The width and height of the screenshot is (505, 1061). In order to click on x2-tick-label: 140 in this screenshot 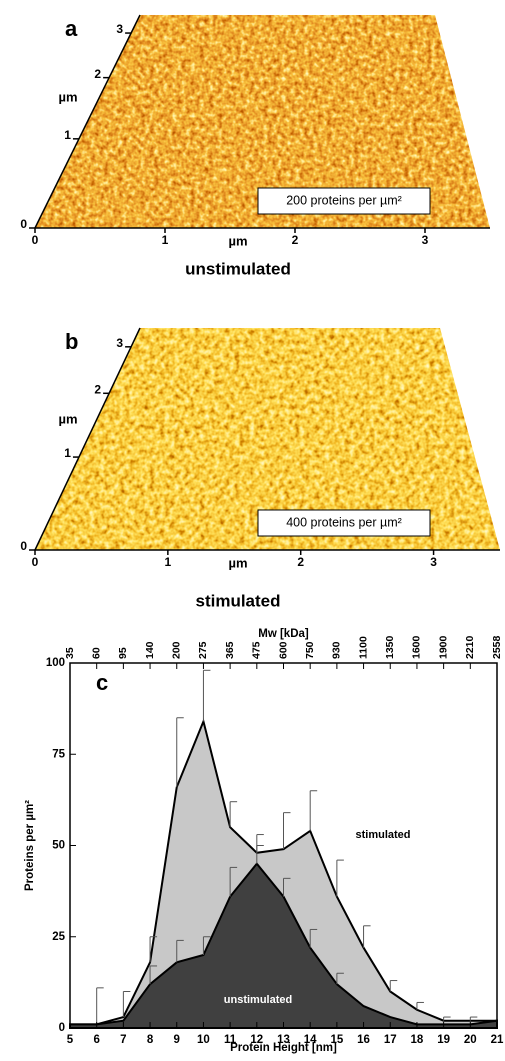, I will do `click(150, 650)`.